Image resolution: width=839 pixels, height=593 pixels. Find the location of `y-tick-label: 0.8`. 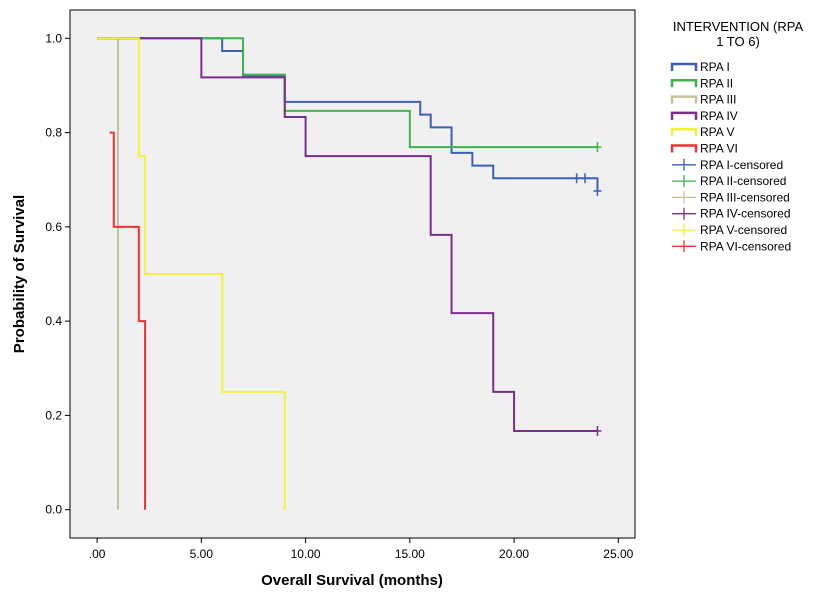

y-tick-label: 0.8 is located at coordinates (53, 133).